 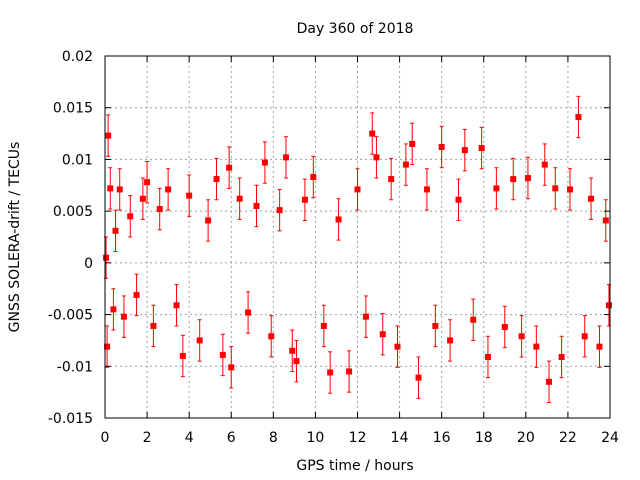 What do you see at coordinates (73, 212) in the screenshot?
I see `y-tick-label: 0.005` at bounding box center [73, 212].